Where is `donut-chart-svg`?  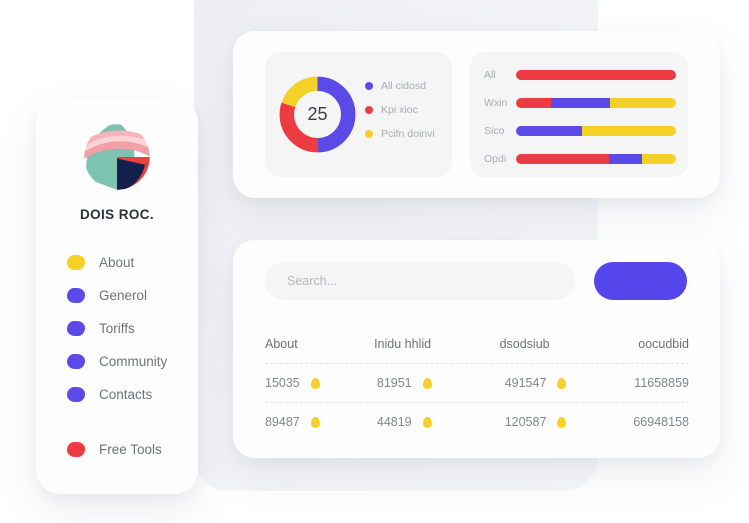 donut-chart-svg is located at coordinates (317, 114).